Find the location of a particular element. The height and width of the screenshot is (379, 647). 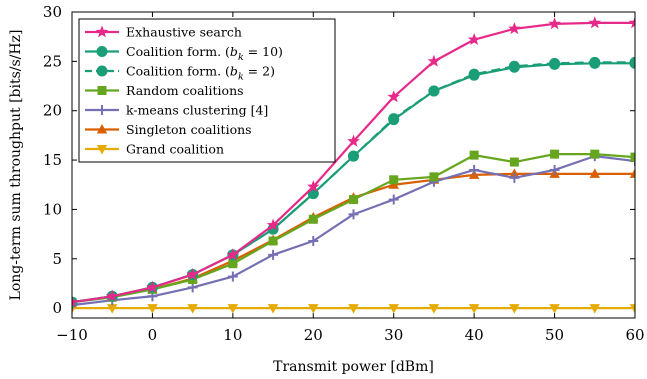

y-tick-label: 15 is located at coordinates (52, 160).